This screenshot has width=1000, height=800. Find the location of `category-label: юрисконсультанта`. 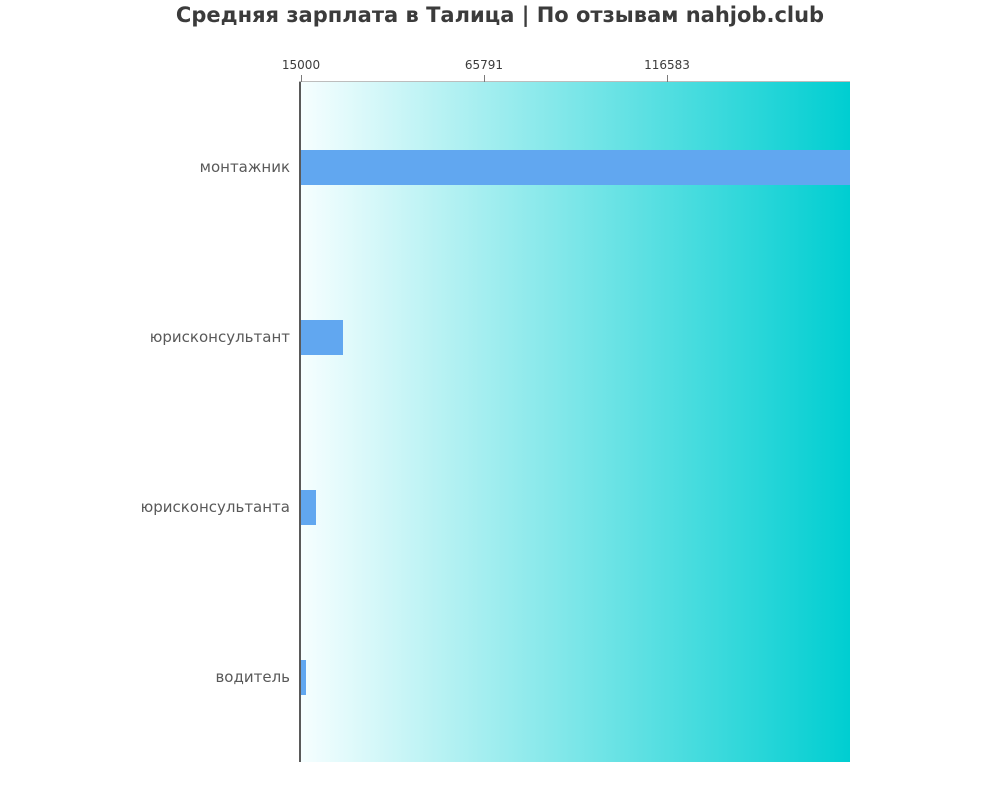

category-label: юрисконсультанта is located at coordinates (215, 507).